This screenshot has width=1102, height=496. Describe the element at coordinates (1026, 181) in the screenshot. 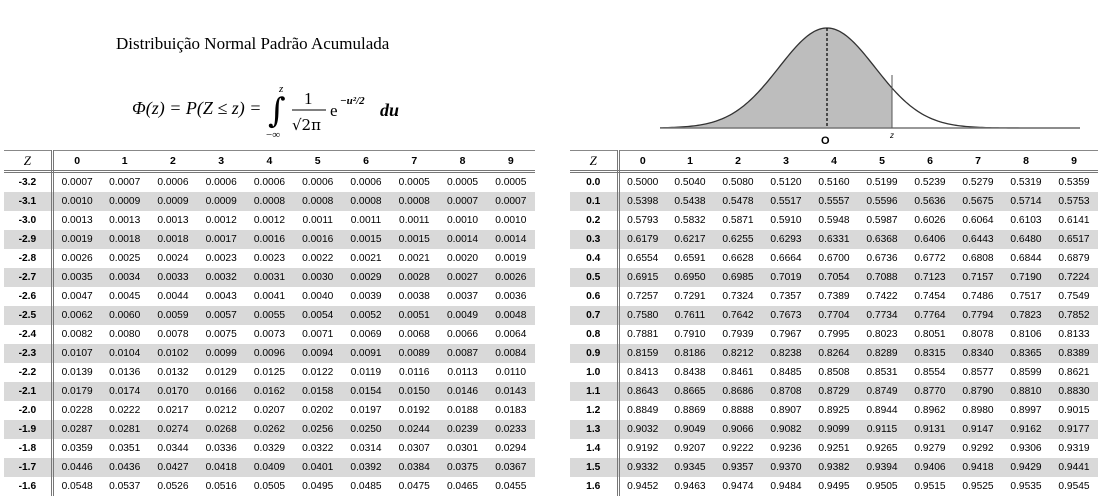

I see `probability-cell: 0.5319` at that location.